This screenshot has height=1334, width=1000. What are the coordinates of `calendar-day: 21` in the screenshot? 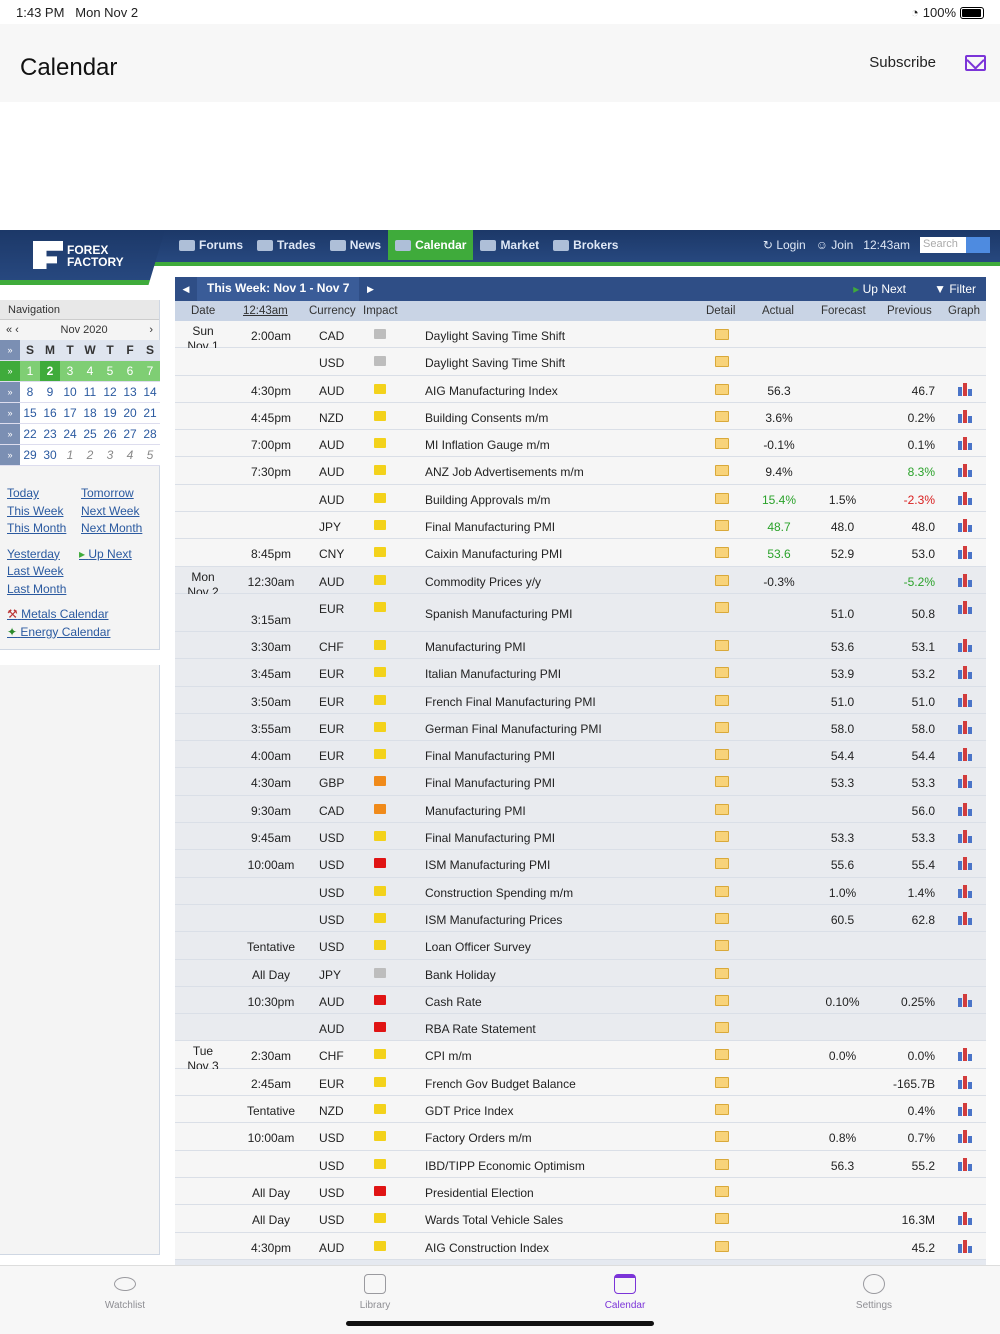 It's located at (150, 413).